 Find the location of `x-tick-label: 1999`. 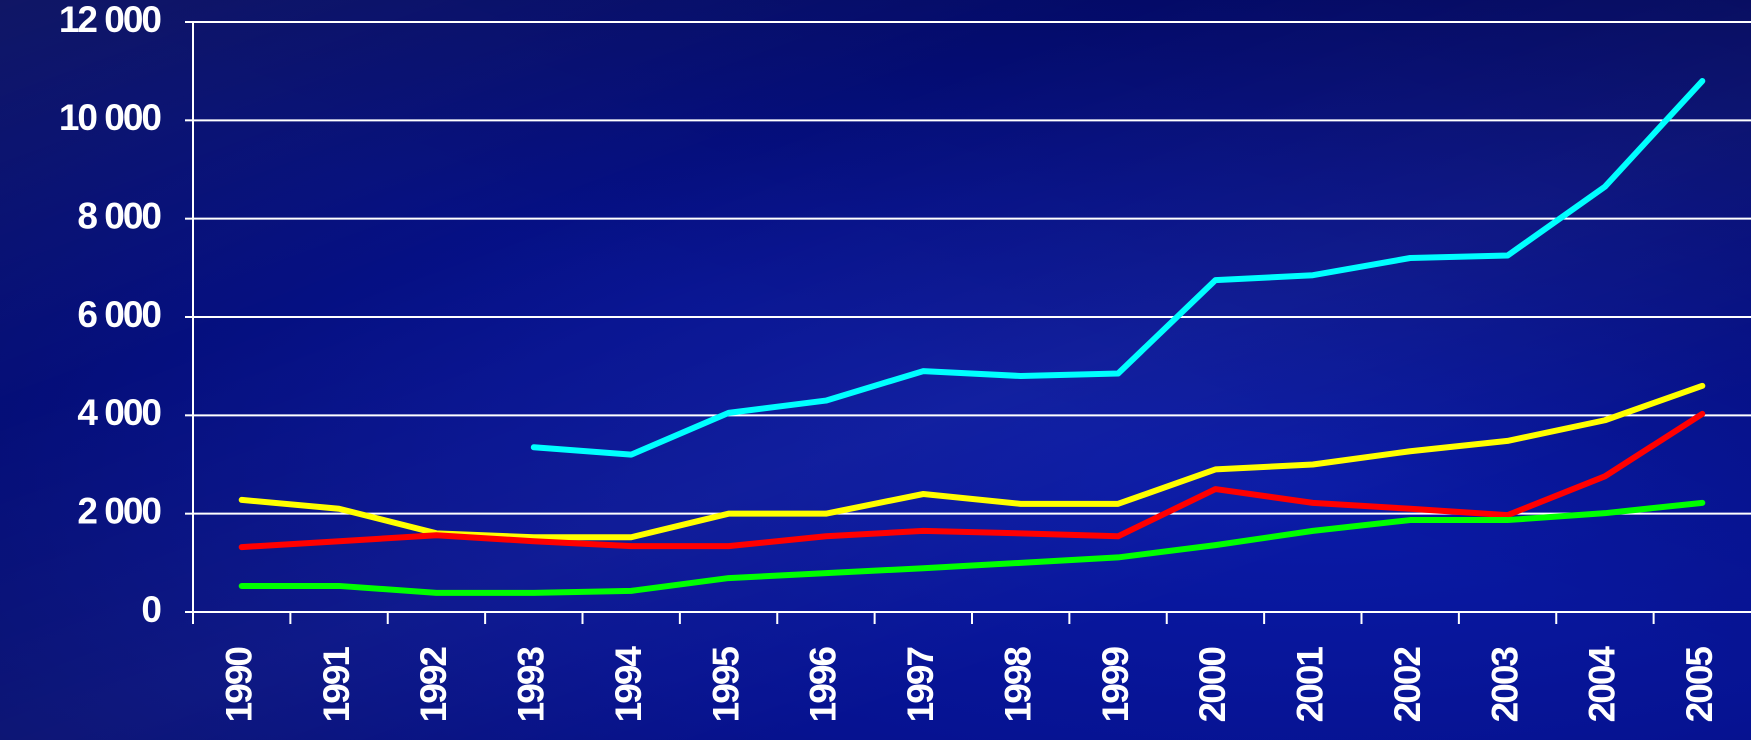

x-tick-label: 1999 is located at coordinates (1115, 685).